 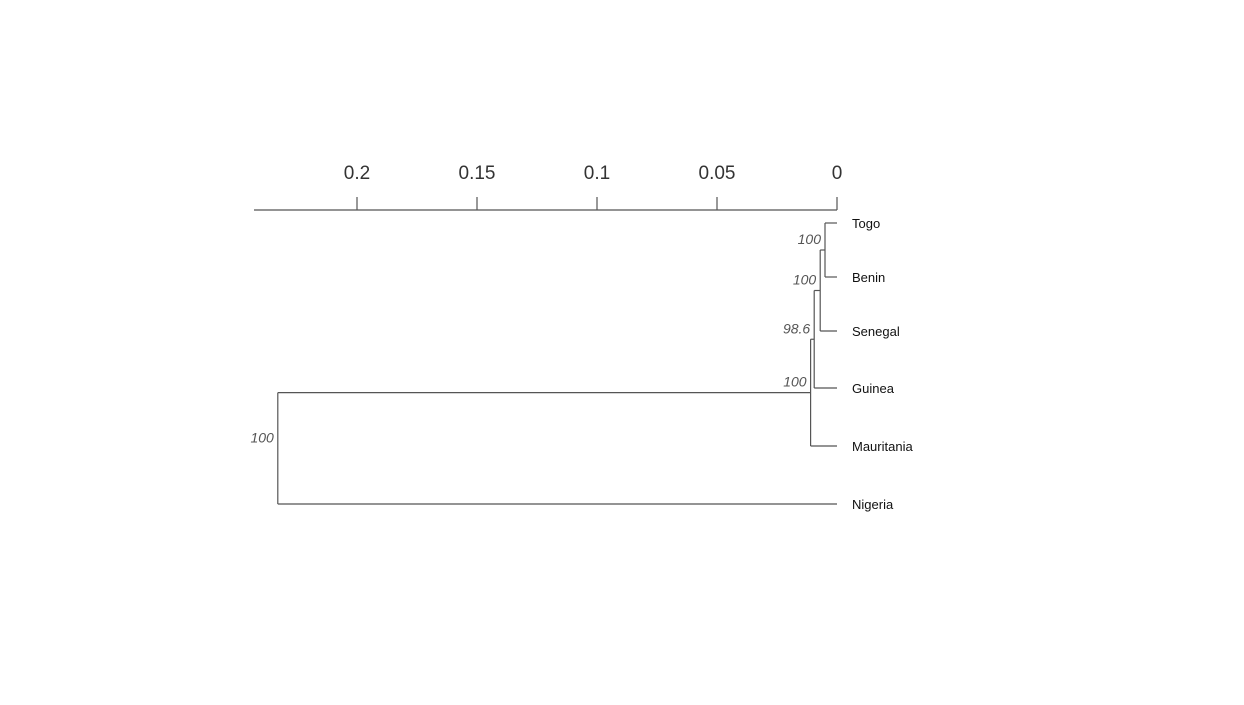 What do you see at coordinates (548, 187) in the screenshot?
I see `distance-axis: 0.2 0.15 0.1 0.05 0` at bounding box center [548, 187].